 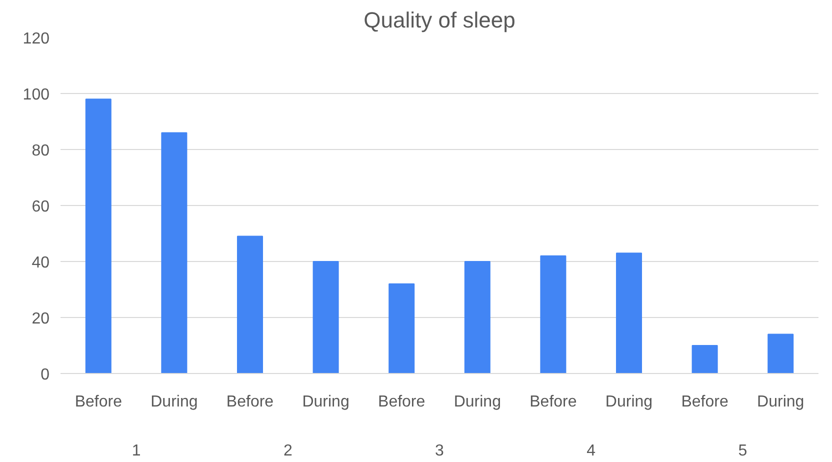 What do you see at coordinates (136, 451) in the screenshot?
I see `x-tick-label: 1` at bounding box center [136, 451].